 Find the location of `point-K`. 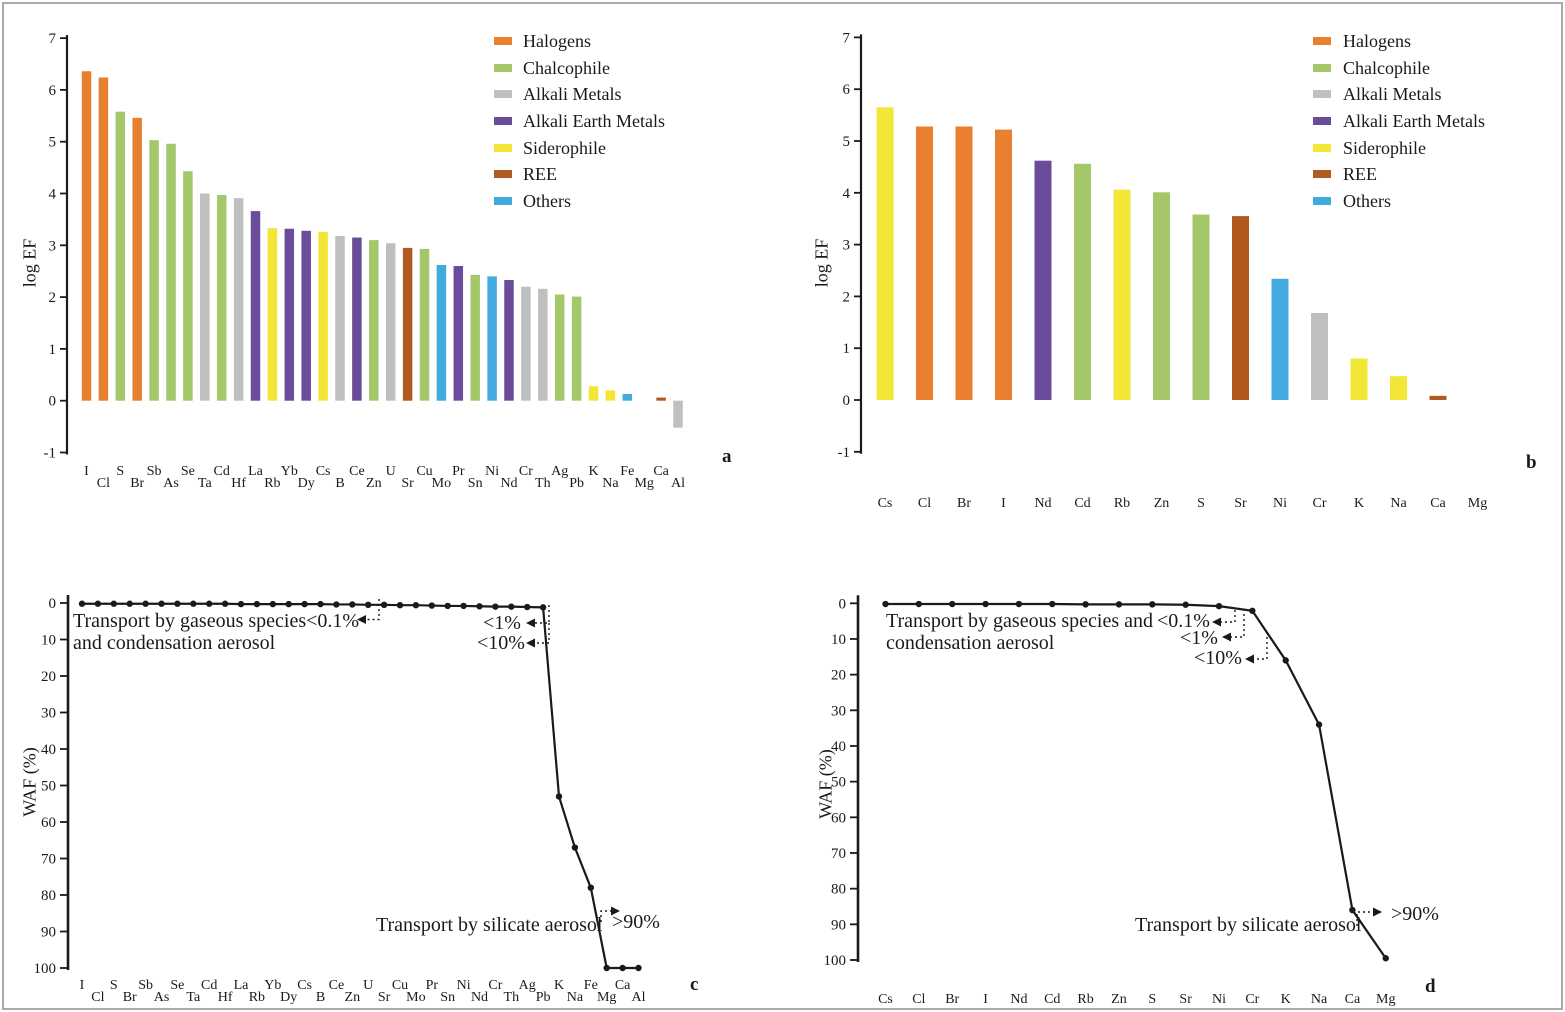

point-K is located at coordinates (1285, 660).